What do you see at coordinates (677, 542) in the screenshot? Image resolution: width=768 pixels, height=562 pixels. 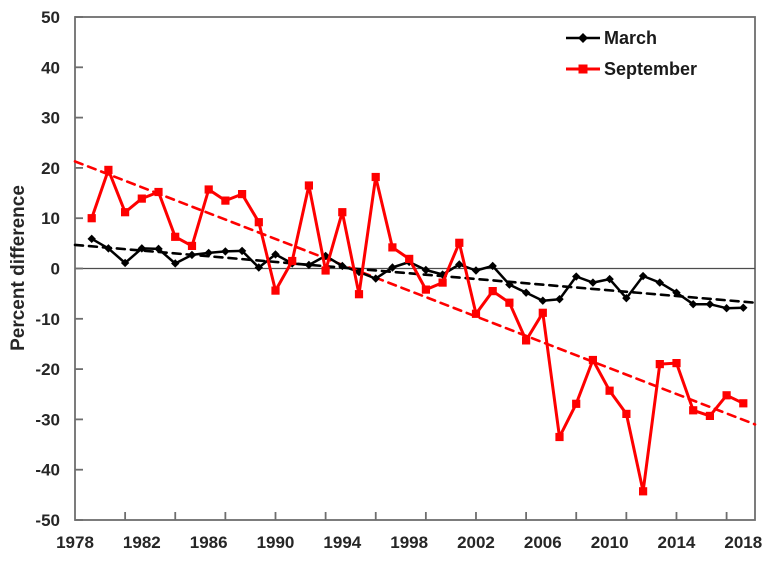 I see `x-tick-label: 2014` at bounding box center [677, 542].